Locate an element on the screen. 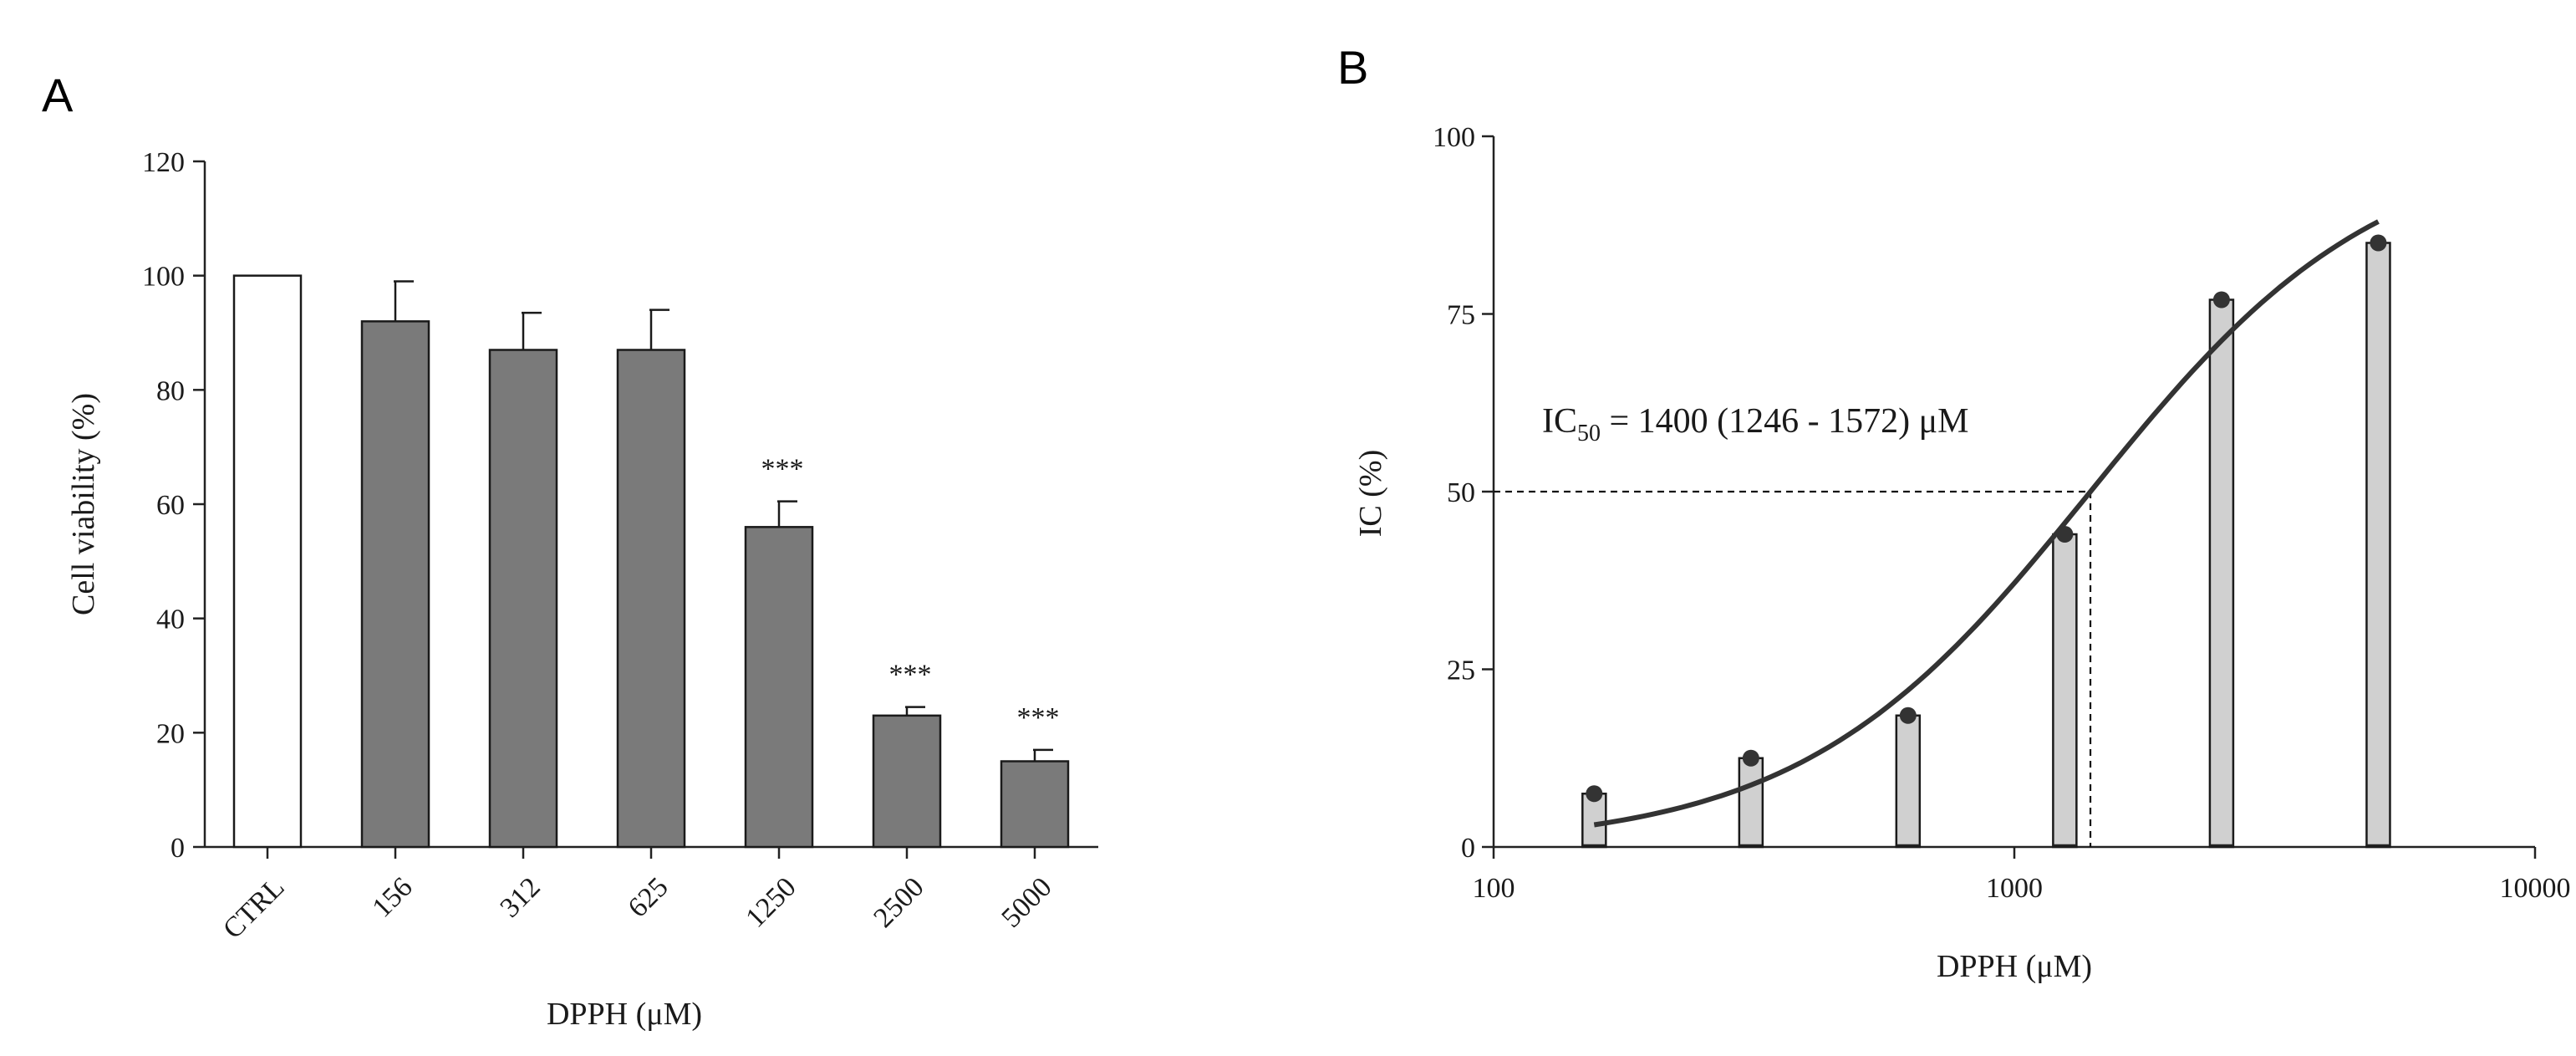  panel-b-x-axis-title: DPPH (μM) is located at coordinates (2014, 967).